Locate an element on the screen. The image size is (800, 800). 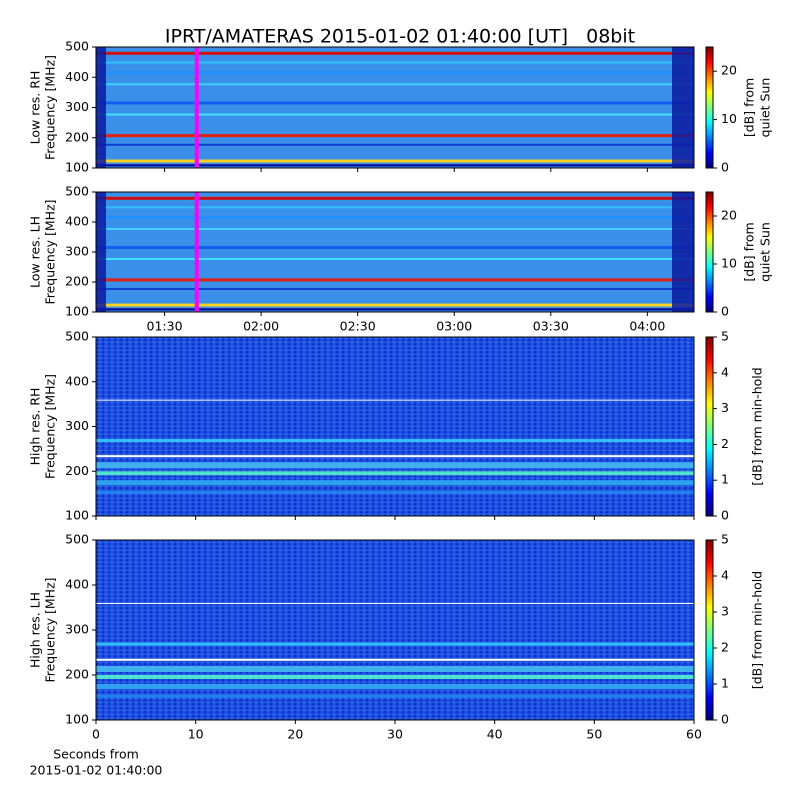
x-axis-label: 2015-01-02 01:40:00 is located at coordinates (96, 770).